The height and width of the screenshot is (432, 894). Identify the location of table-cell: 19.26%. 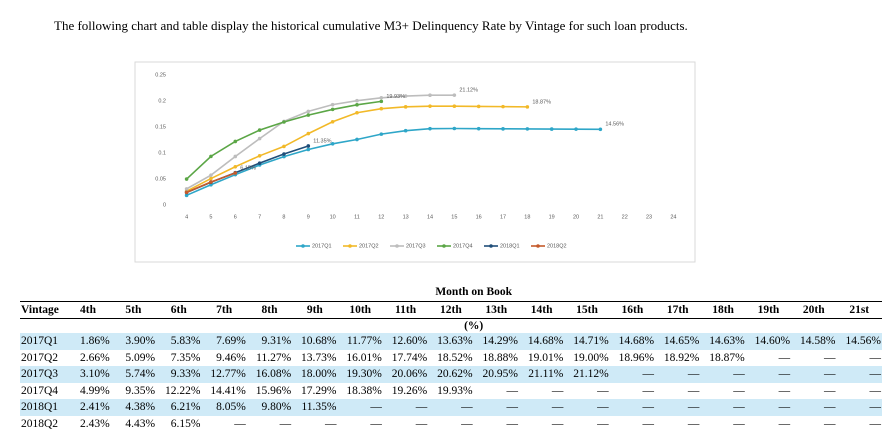
(405, 391).